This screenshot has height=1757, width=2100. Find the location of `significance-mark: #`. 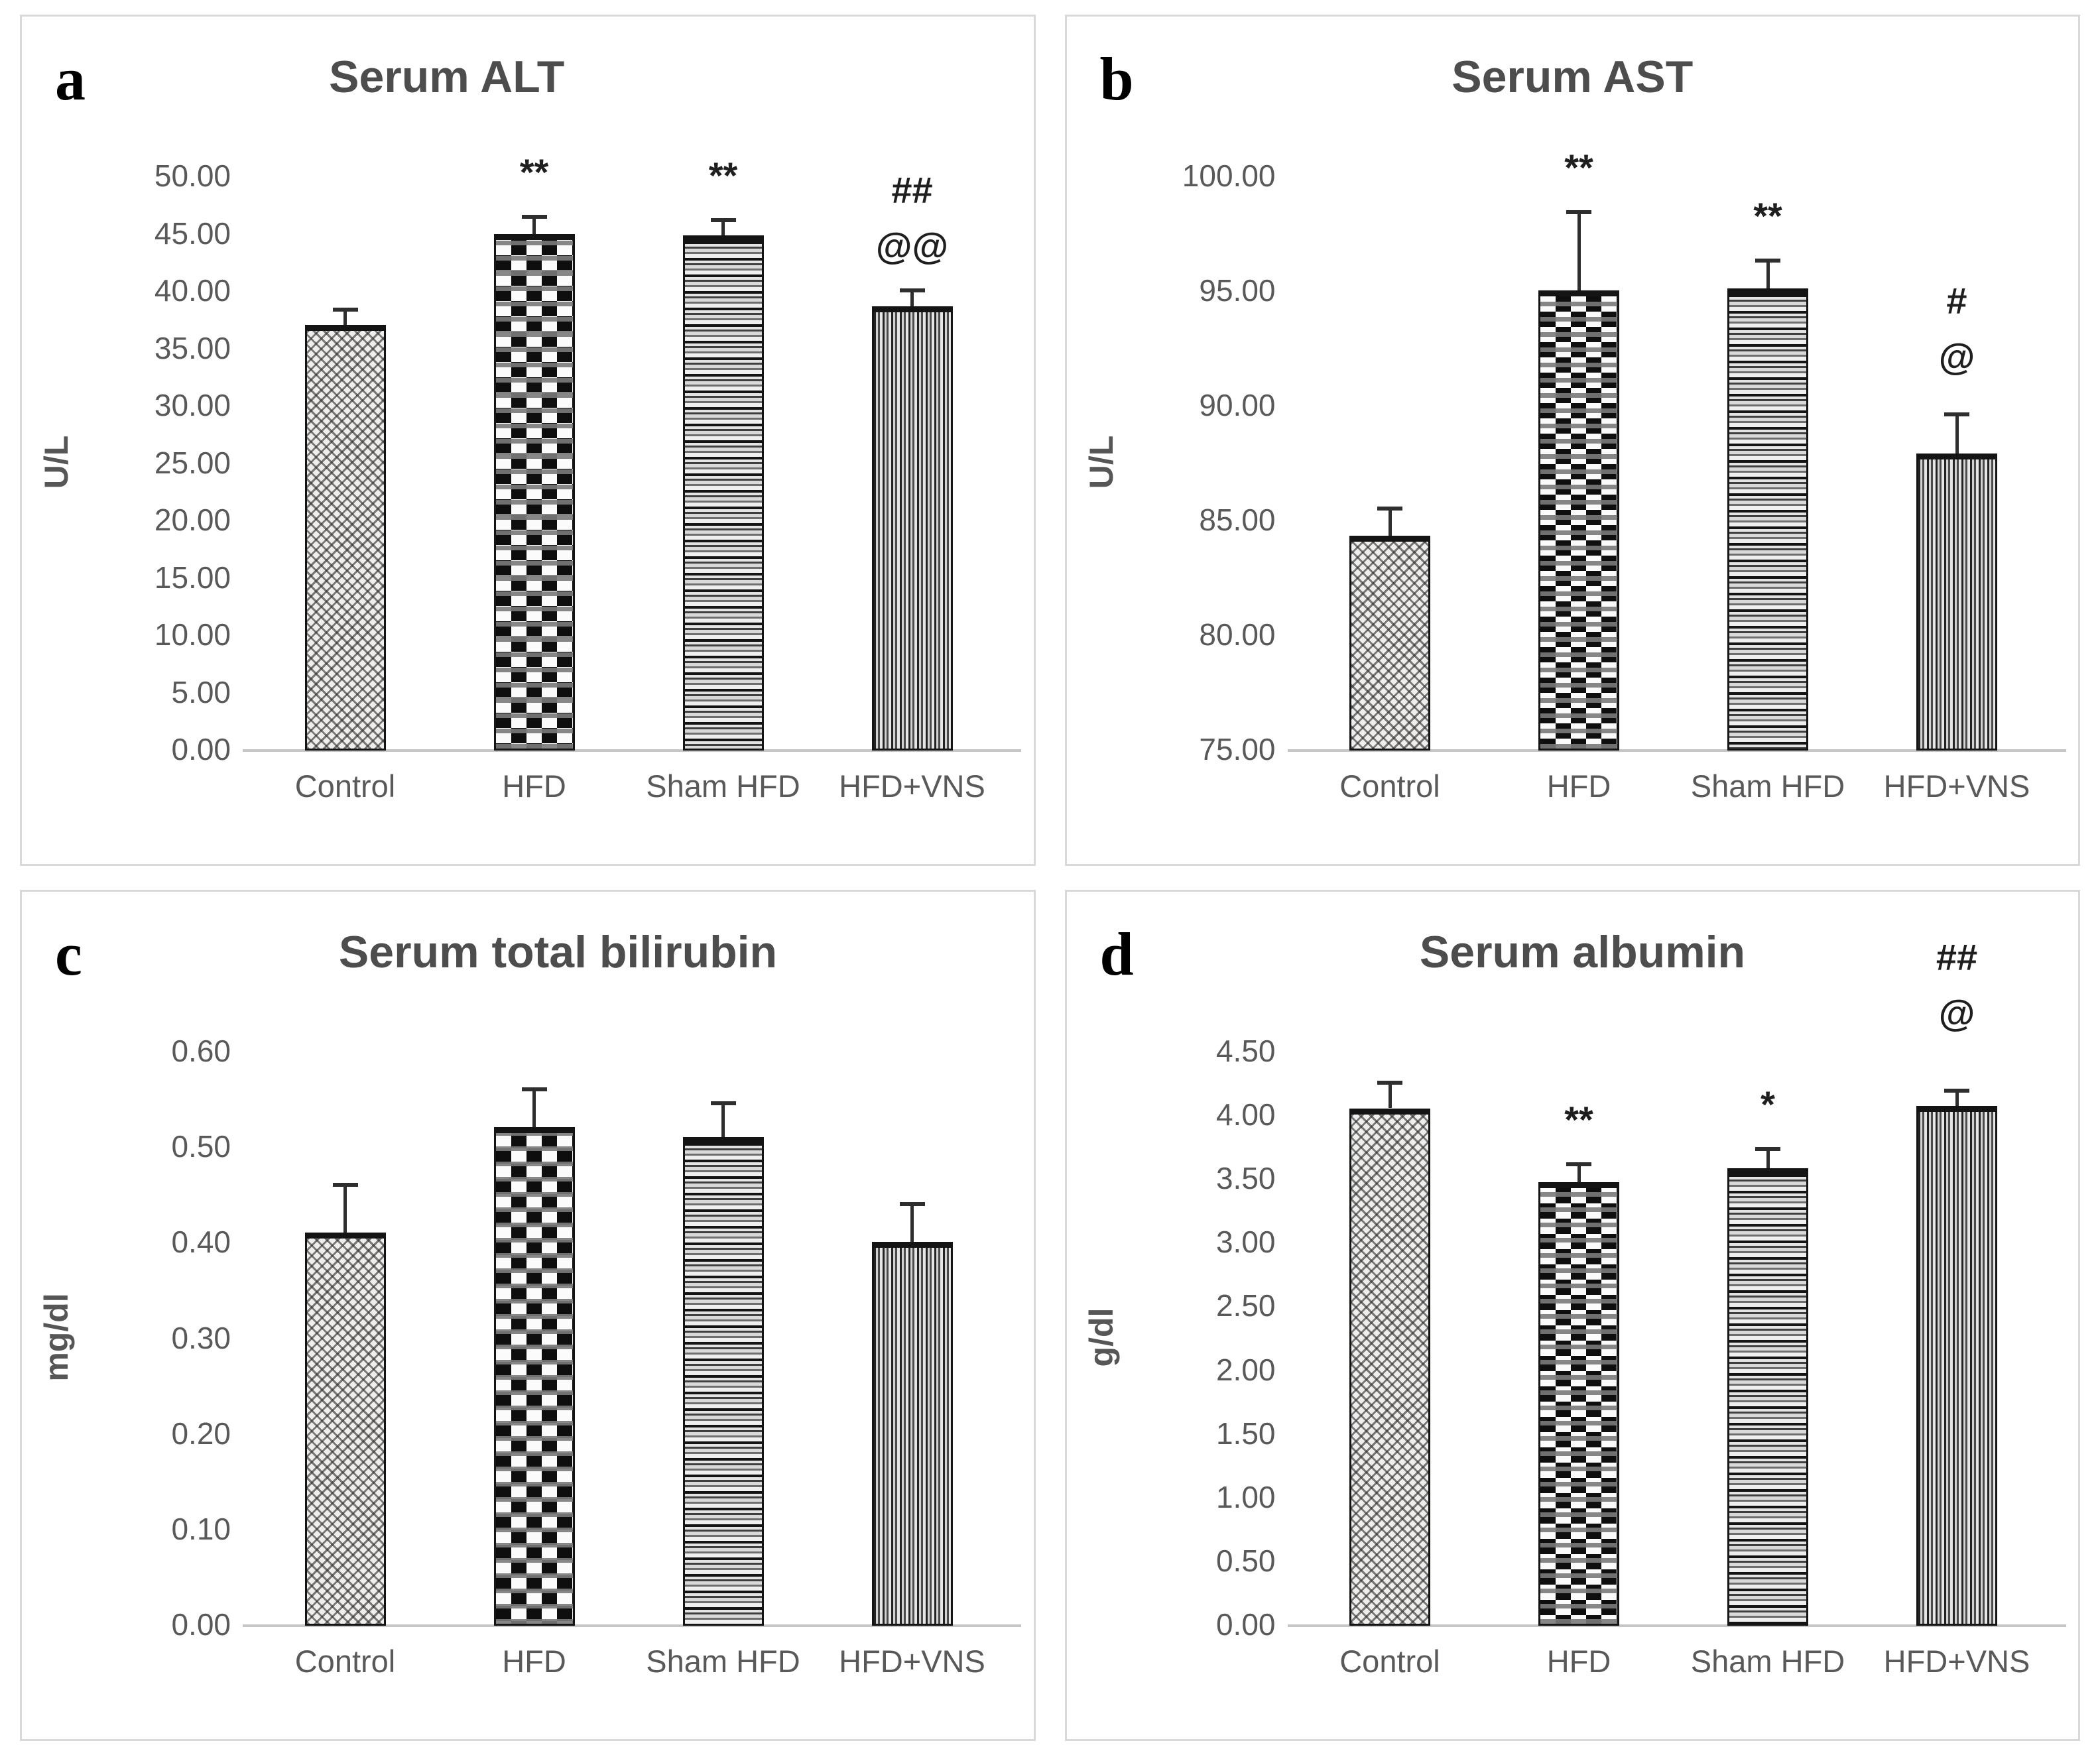

significance-mark: # is located at coordinates (1957, 300).